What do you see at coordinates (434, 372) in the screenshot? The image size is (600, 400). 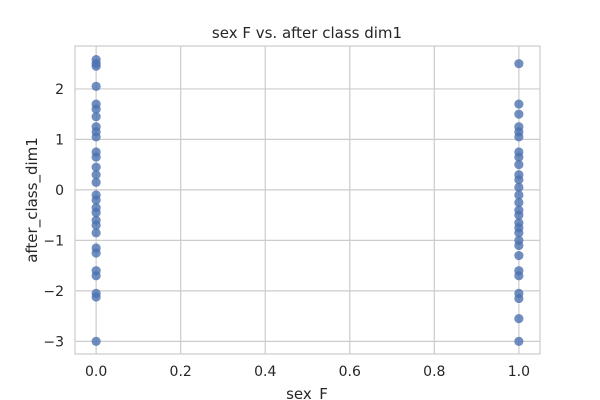 I see `x-tick-label: 0.8` at bounding box center [434, 372].